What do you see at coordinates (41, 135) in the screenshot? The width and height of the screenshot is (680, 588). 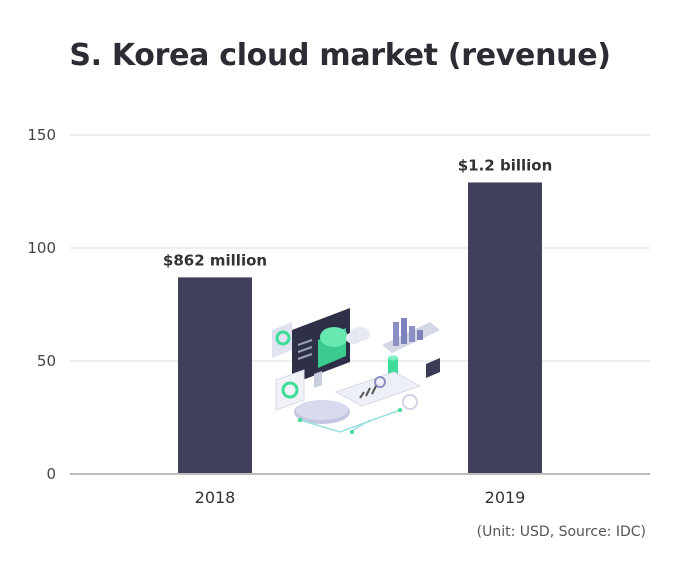 I see `y-tick-label: 150` at bounding box center [41, 135].